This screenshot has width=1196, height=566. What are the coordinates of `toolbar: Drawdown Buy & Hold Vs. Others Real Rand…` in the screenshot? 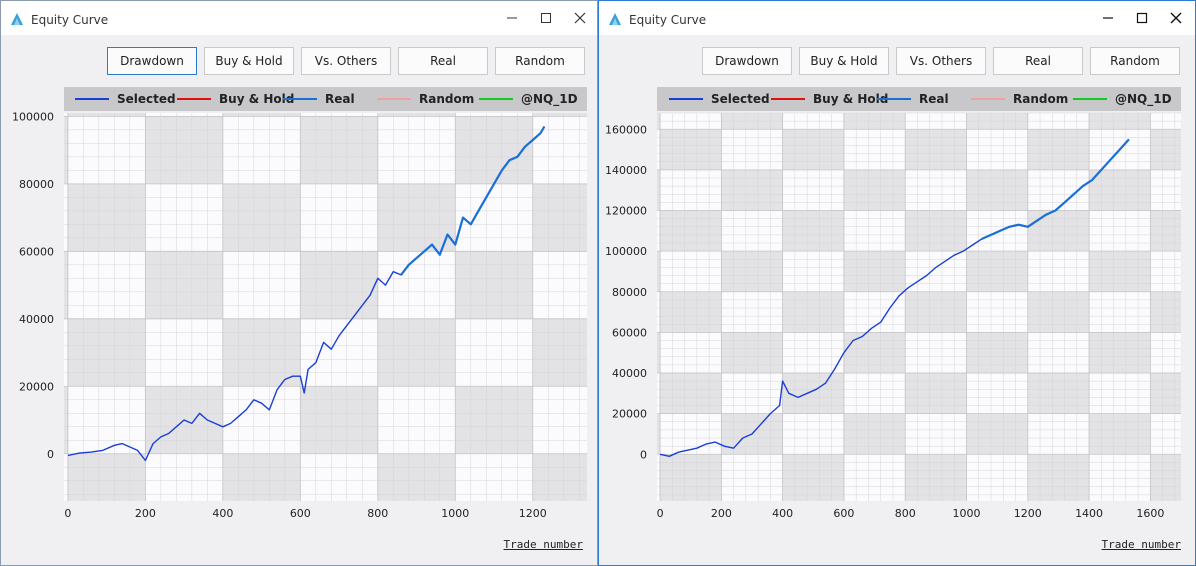 It's located at (897, 60).